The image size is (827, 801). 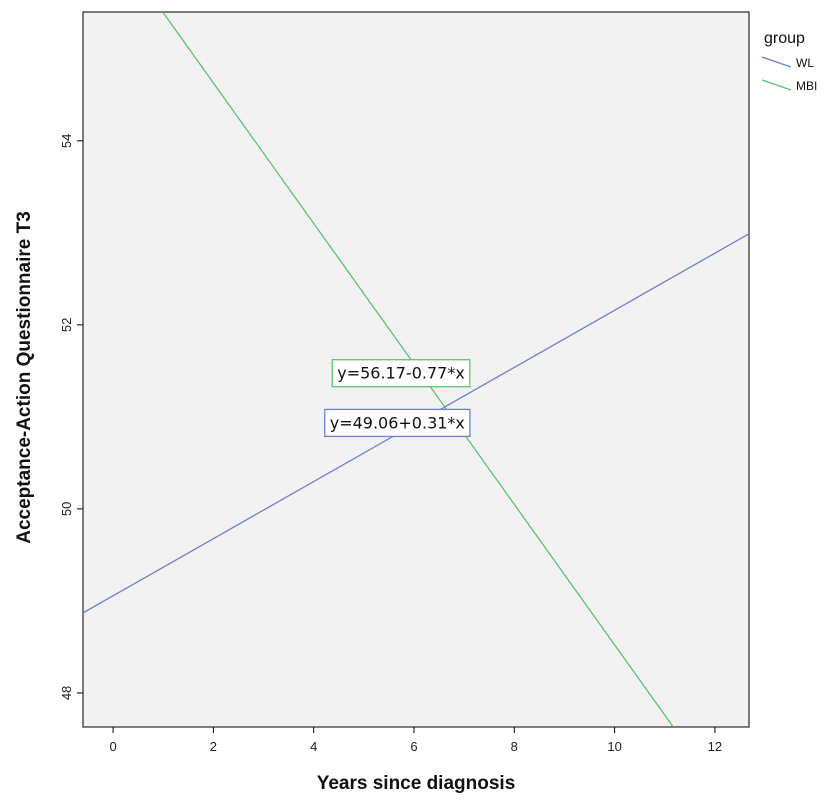 I want to click on legend-label-wl: WL, so click(x=805, y=63).